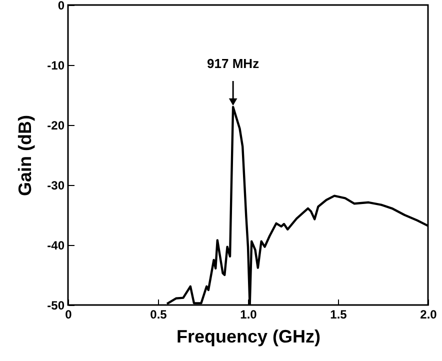 The image size is (442, 361). I want to click on x-tick-label: 0.5, so click(159, 315).